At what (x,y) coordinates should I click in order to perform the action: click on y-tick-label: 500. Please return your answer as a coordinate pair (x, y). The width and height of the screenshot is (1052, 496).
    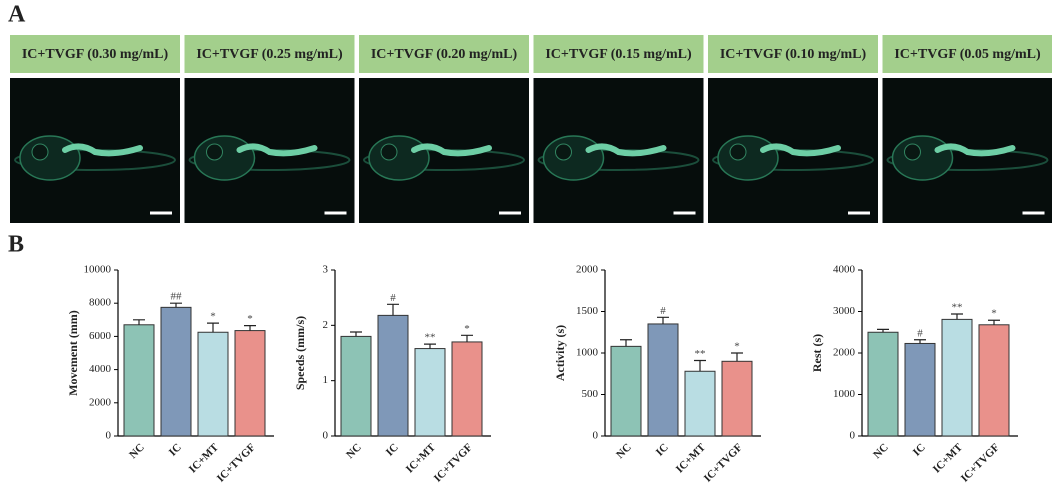
    Looking at the image, I should click on (590, 394).